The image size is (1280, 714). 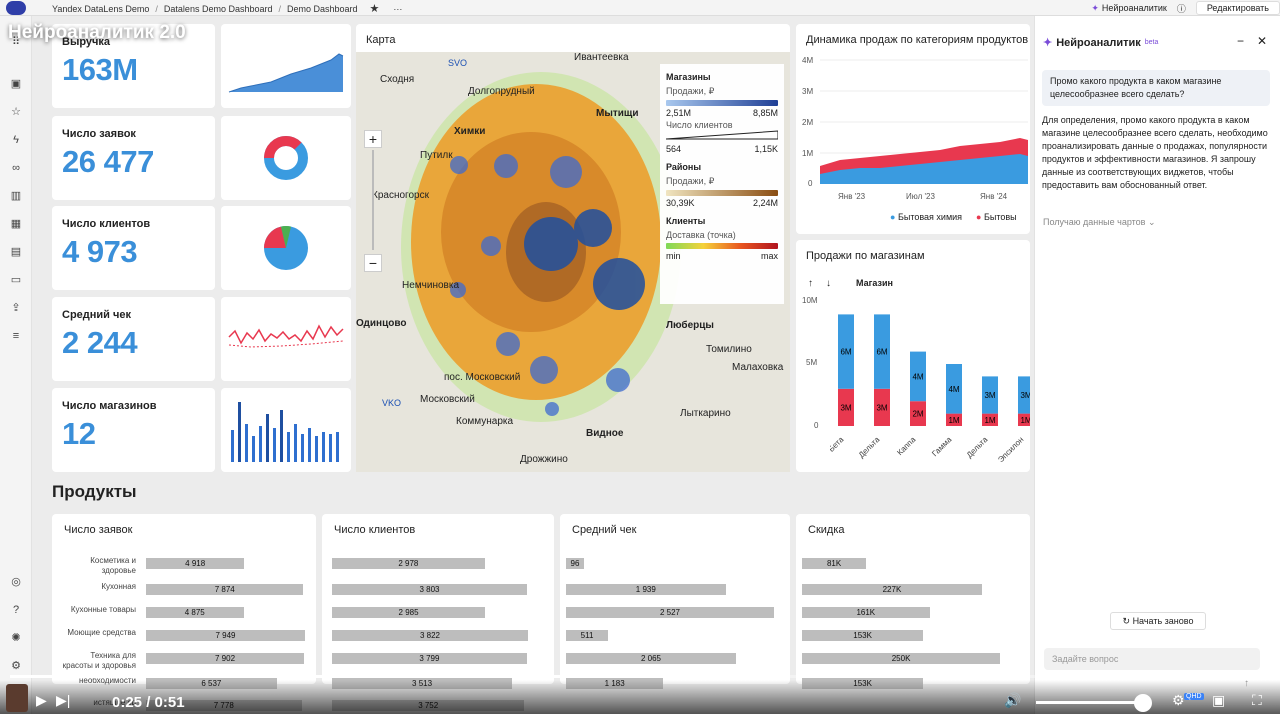 I want to click on zoom-slider, so click(x=373, y=200).